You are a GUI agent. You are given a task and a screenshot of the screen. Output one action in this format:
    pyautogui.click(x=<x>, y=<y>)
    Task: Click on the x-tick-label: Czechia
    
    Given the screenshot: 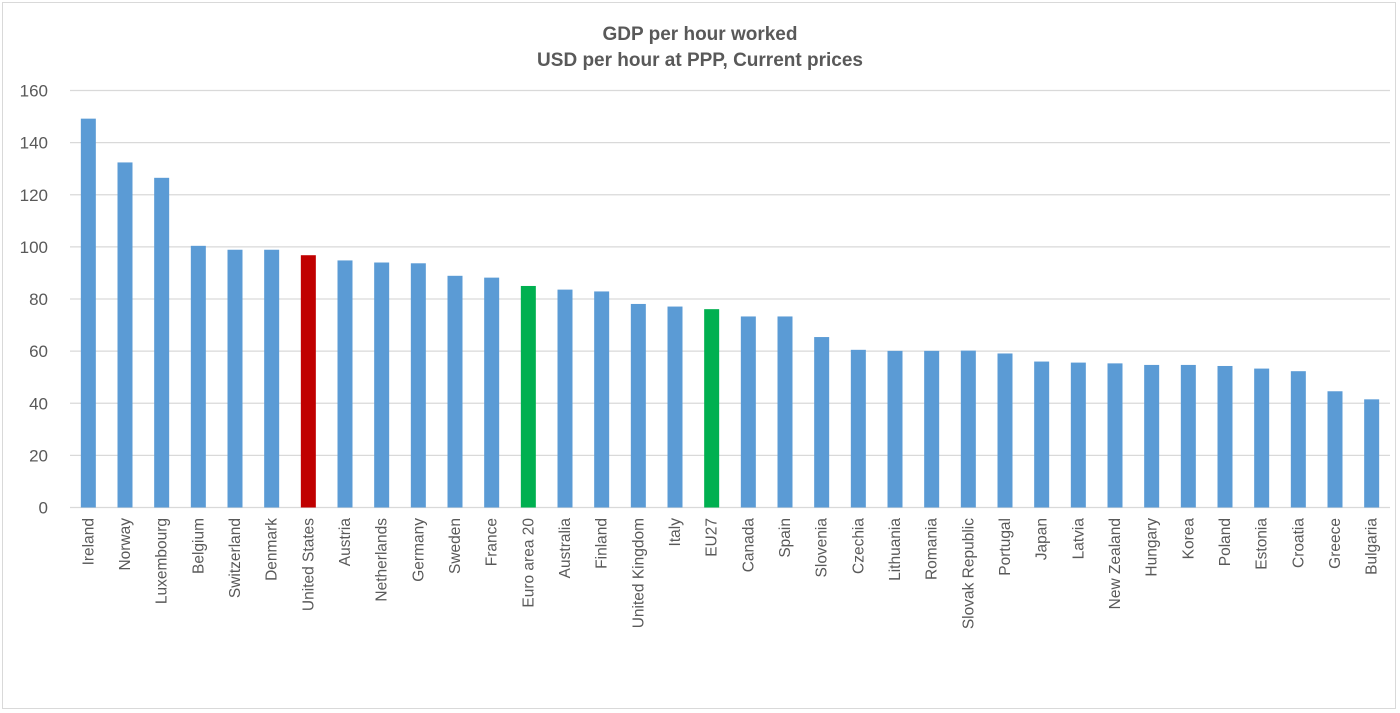 What is the action you would take?
    pyautogui.click(x=858, y=546)
    